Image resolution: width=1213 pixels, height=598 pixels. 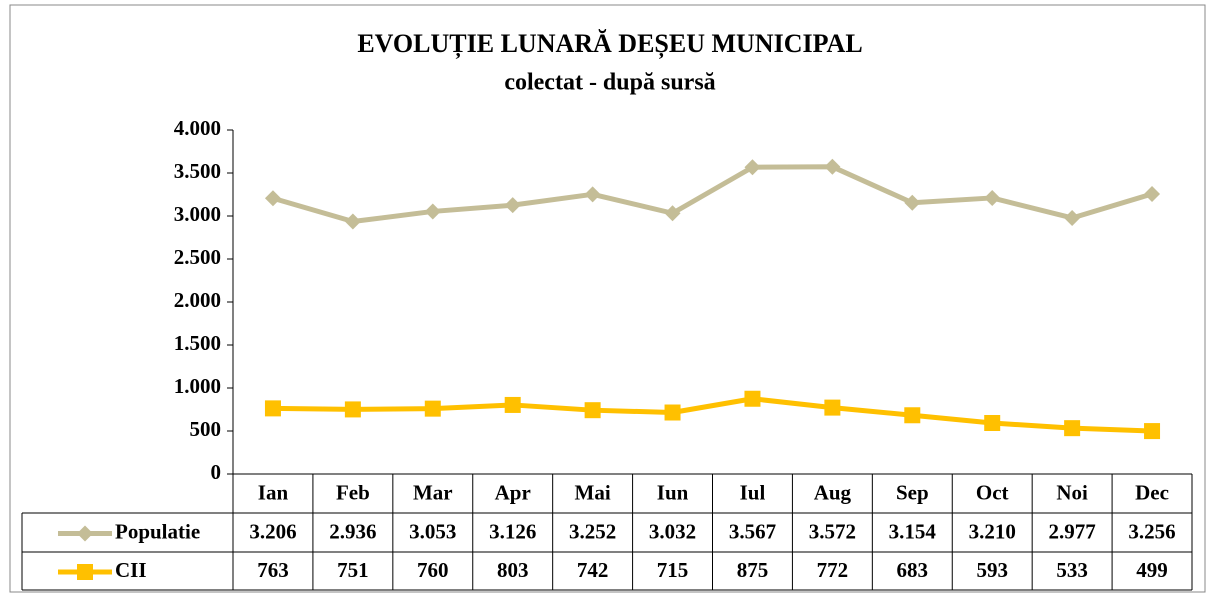 I want to click on table-value: 3.126, so click(x=512, y=531).